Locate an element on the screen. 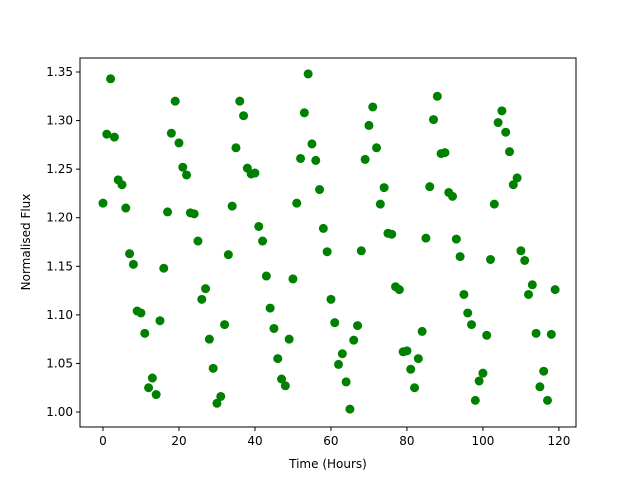 This screenshot has width=640, height=484. y-tick-label: 1.15 is located at coordinates (59, 266).